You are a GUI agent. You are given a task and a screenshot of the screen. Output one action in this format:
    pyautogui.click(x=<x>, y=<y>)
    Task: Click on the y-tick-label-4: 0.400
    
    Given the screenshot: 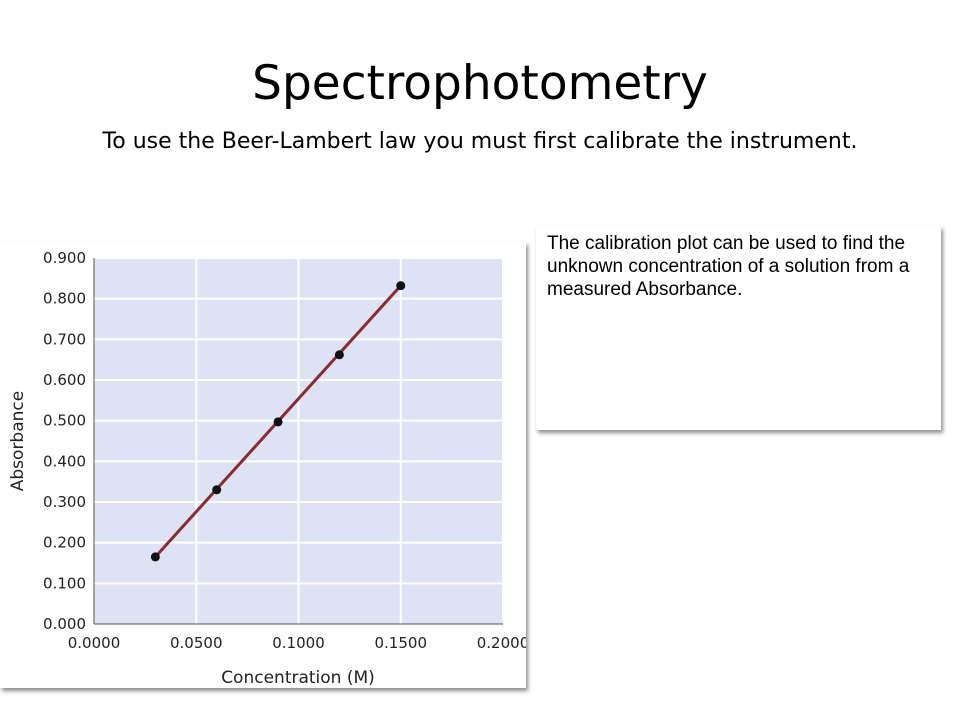 What is the action you would take?
    pyautogui.click(x=64, y=461)
    